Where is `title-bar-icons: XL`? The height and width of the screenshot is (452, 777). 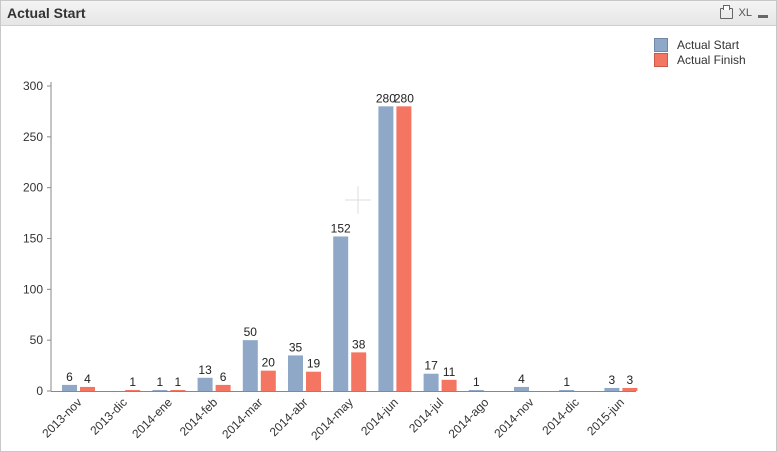 title-bar-icons: XL is located at coordinates (743, 12).